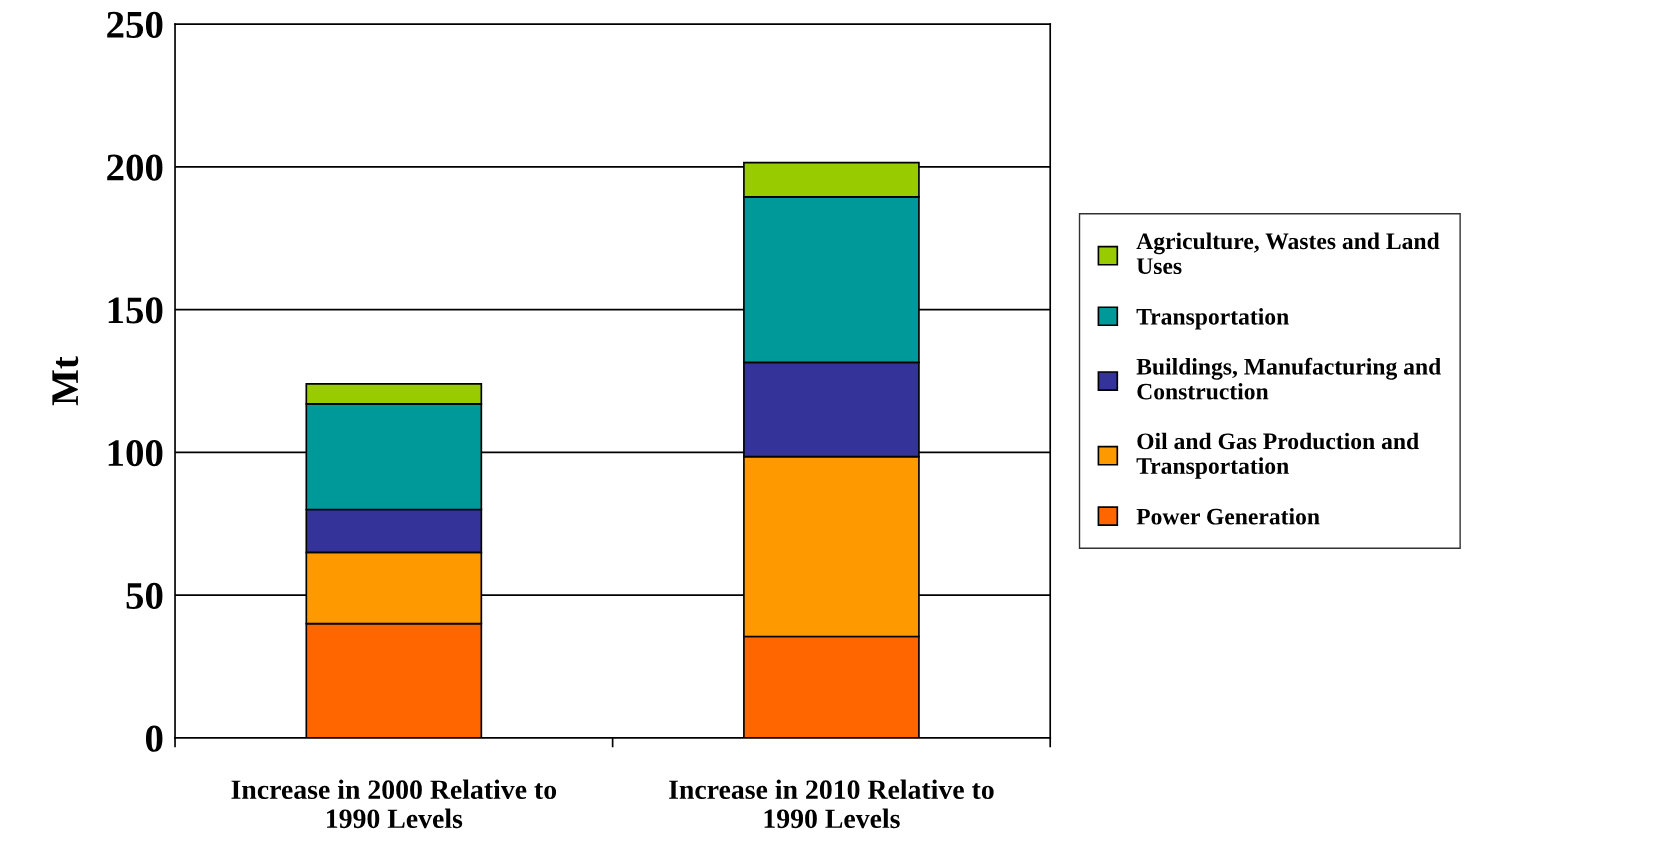  I want to click on y-tick-label: 0, so click(154, 738).